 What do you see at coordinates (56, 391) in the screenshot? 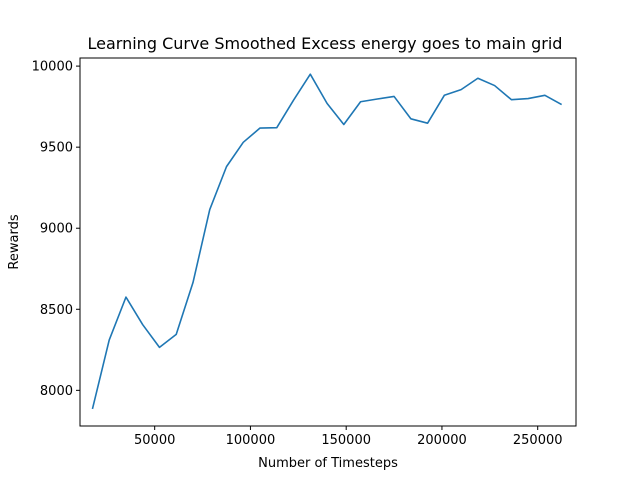
I see `y-tick-label: 8000` at bounding box center [56, 391].